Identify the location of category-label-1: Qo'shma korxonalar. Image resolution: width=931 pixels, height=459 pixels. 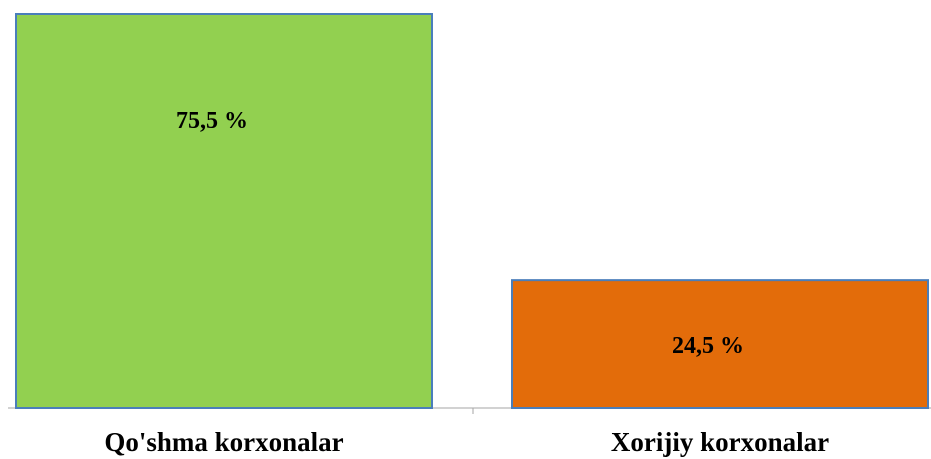
(223, 442).